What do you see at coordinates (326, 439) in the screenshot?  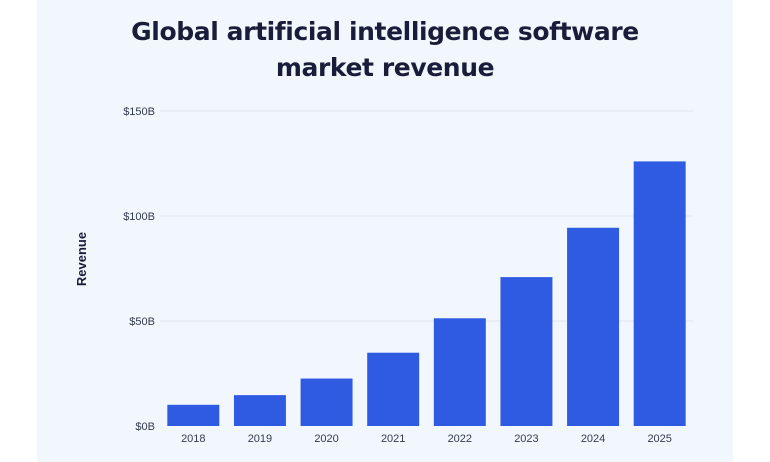 I see `x-tick-label: 2020` at bounding box center [326, 439].